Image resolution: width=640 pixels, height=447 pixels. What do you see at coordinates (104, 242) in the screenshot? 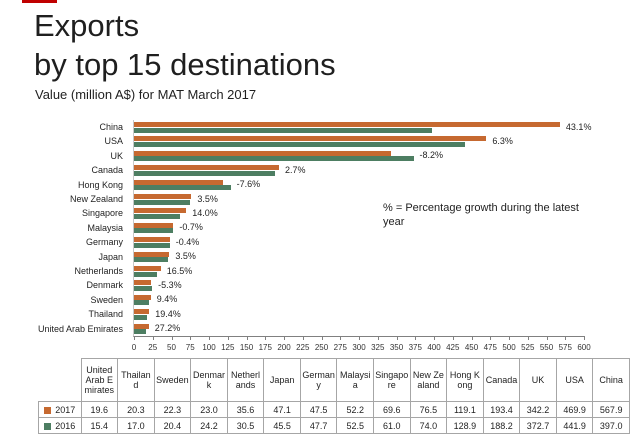
I see `category-label: Germany` at bounding box center [104, 242].